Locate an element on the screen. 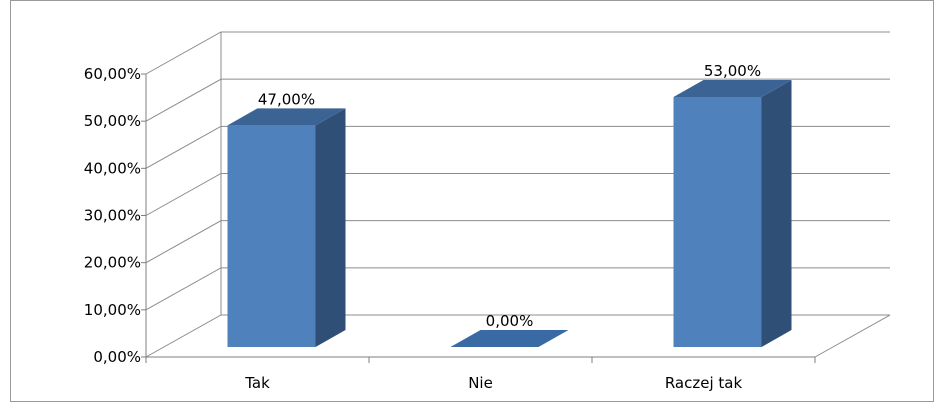 This screenshot has height=403, width=935. data-label: 47,00% is located at coordinates (286, 99).